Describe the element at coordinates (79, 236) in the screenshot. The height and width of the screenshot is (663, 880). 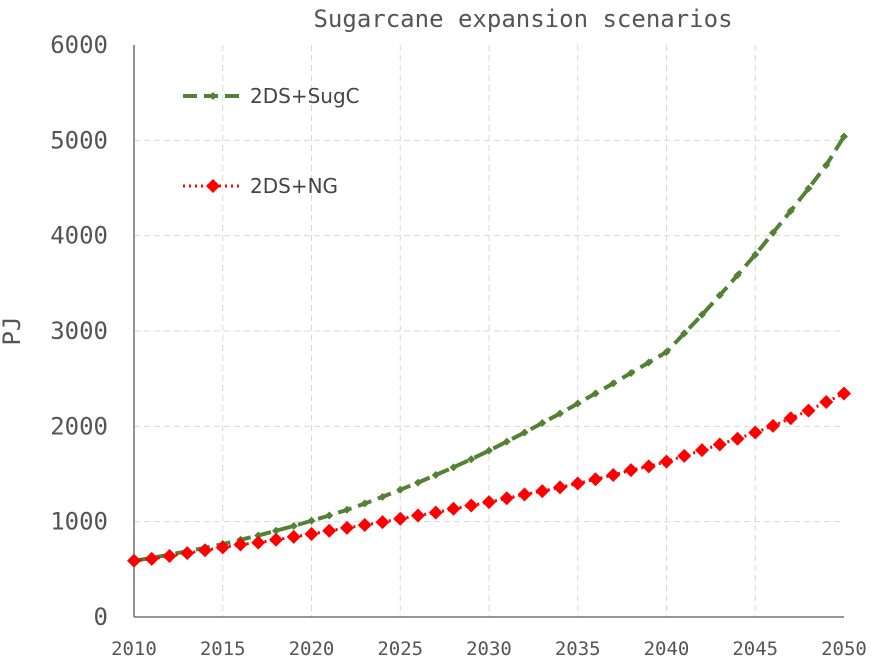
I see `y-tick-label: 4000` at that location.